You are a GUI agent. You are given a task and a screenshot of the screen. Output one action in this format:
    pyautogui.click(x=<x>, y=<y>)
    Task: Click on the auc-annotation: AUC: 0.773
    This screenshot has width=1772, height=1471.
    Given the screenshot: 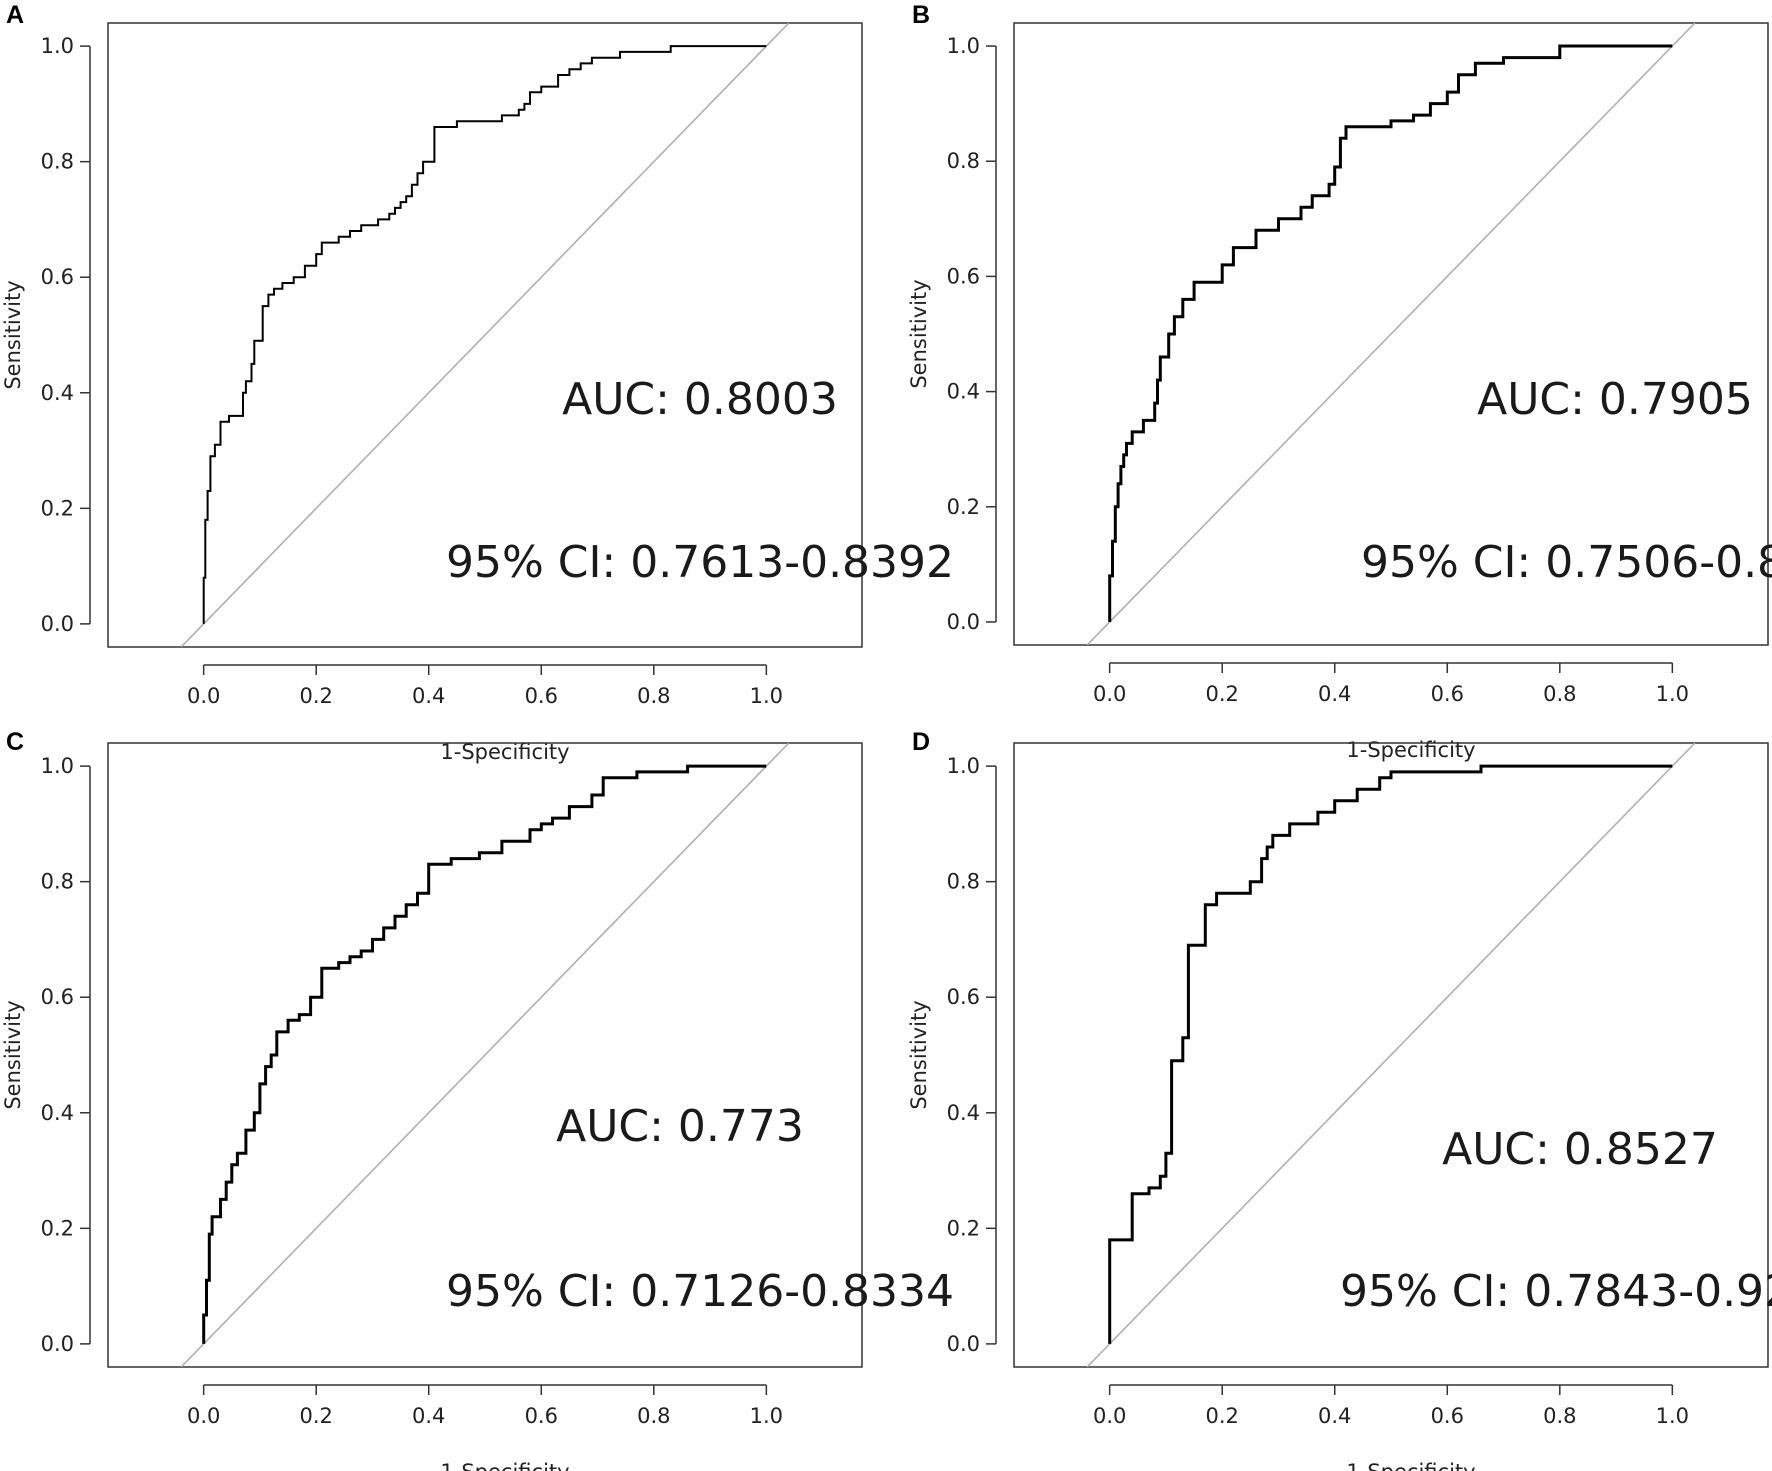 What is the action you would take?
    pyautogui.click(x=680, y=1126)
    